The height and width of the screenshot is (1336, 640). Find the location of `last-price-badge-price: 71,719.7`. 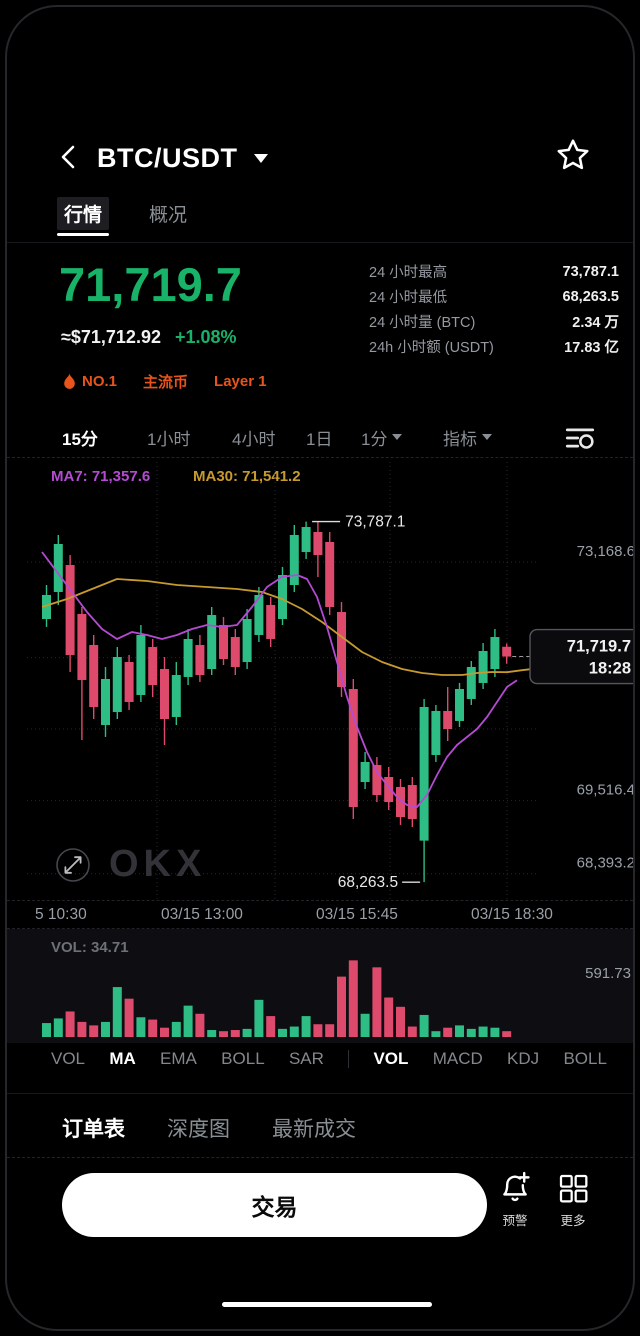

last-price-badge-price: 71,719.7 is located at coordinates (599, 647).